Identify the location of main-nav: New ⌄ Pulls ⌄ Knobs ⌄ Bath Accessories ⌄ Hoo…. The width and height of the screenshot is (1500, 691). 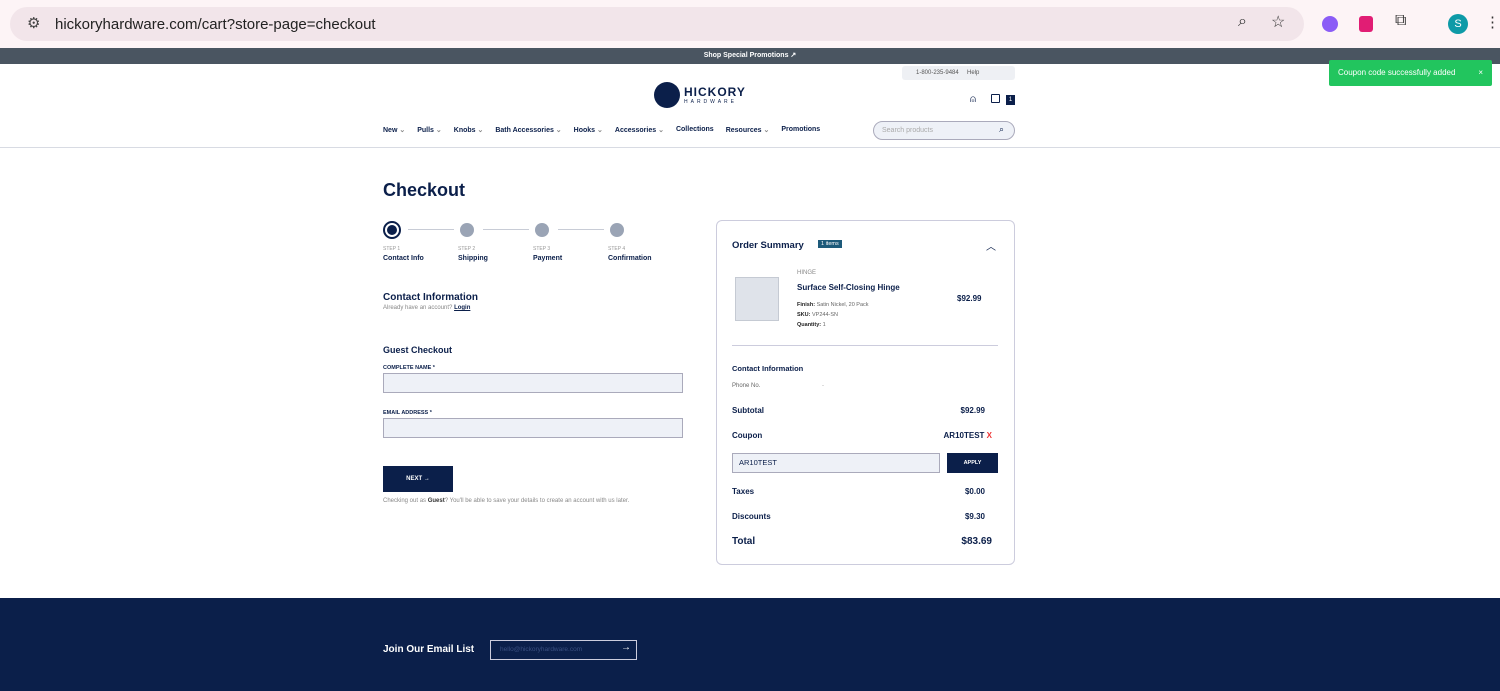
(601, 130).